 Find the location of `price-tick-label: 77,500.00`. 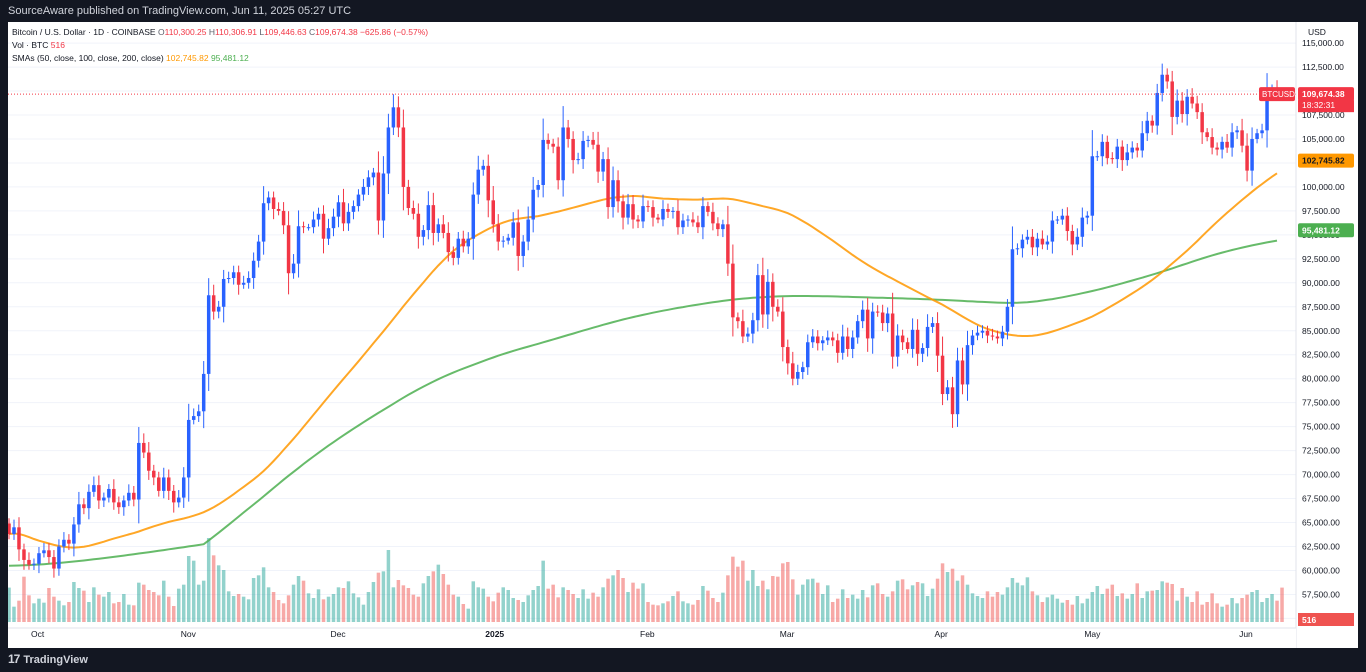

price-tick-label: 77,500.00 is located at coordinates (1321, 403).